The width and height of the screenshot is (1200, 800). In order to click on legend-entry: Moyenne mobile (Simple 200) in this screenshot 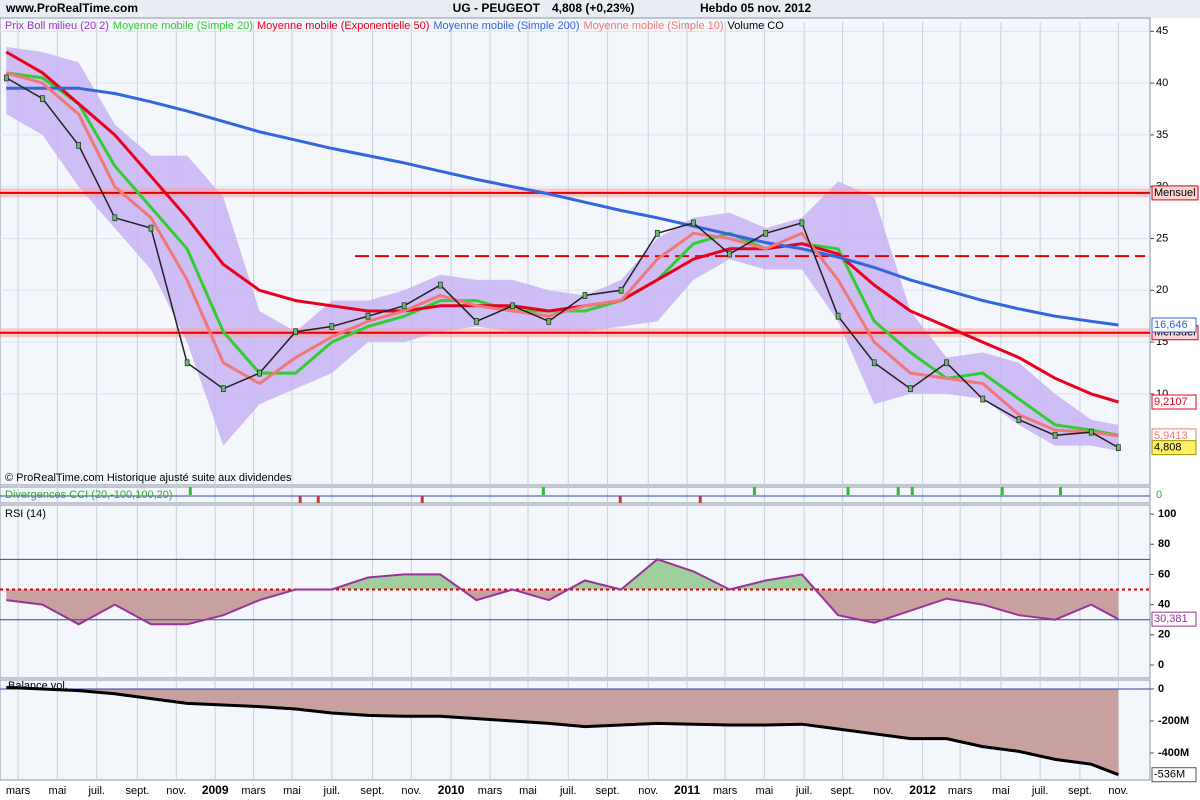, I will do `click(506, 26)`.